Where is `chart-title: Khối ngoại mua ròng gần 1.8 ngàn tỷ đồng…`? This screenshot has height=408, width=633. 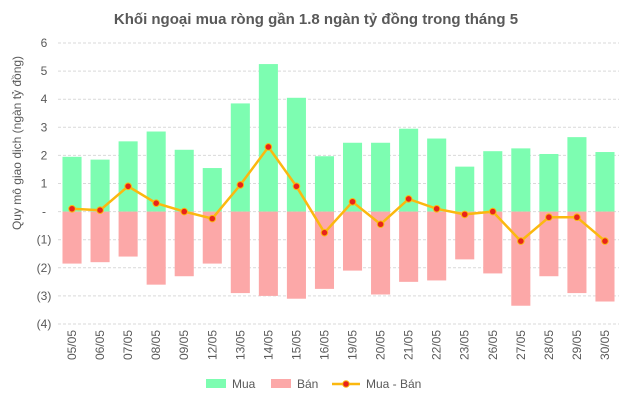 chart-title: Khối ngoại mua ròng gần 1.8 ngàn tỷ đồng… is located at coordinates (316, 19).